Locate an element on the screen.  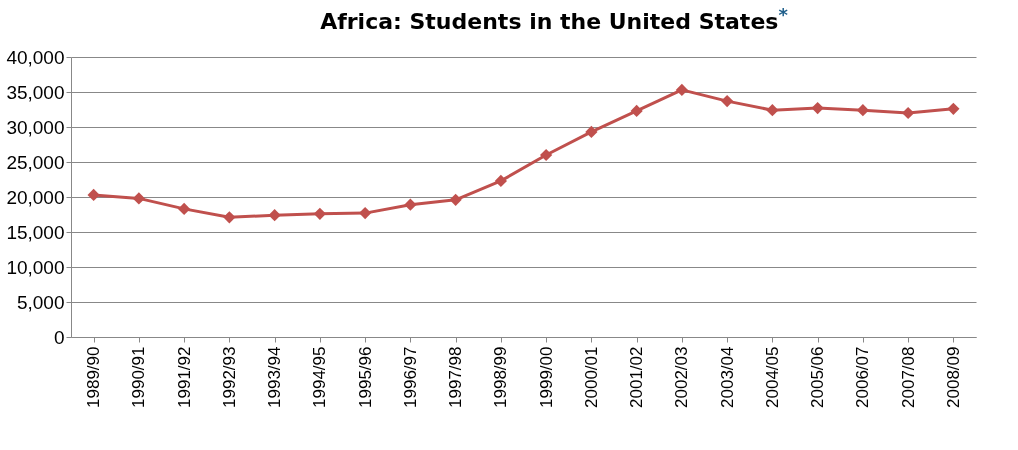
x-tick-label: 1993/94 is located at coordinates (275, 377).